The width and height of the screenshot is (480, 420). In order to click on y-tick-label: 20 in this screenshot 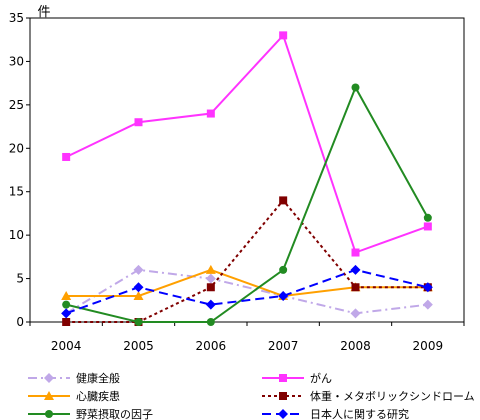, I will do `click(16, 148)`.